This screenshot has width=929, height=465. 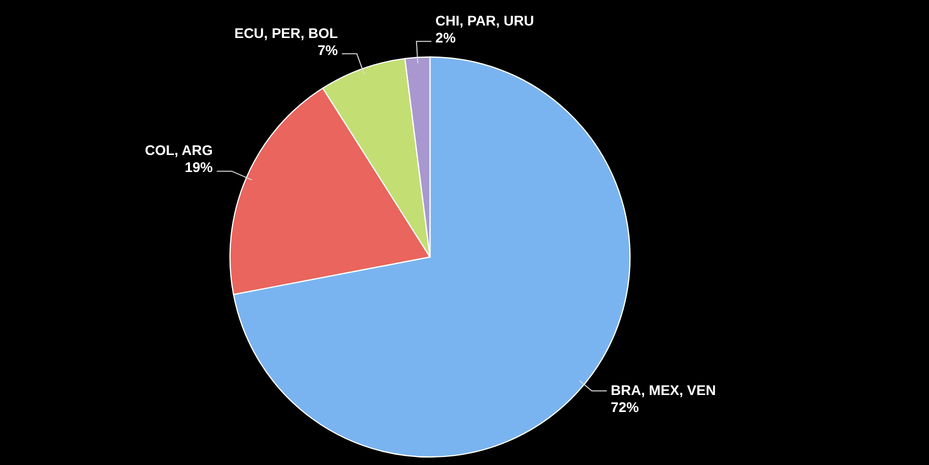 I want to click on slice-label: ECU, PER, BOL, so click(x=286, y=32).